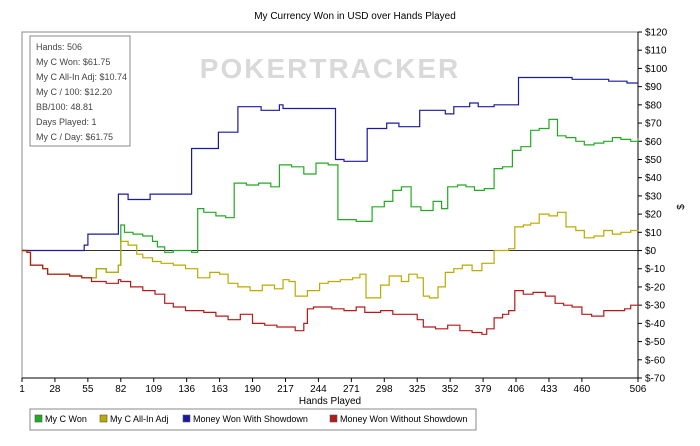  I want to click on x-tick-label: 433, so click(549, 389).